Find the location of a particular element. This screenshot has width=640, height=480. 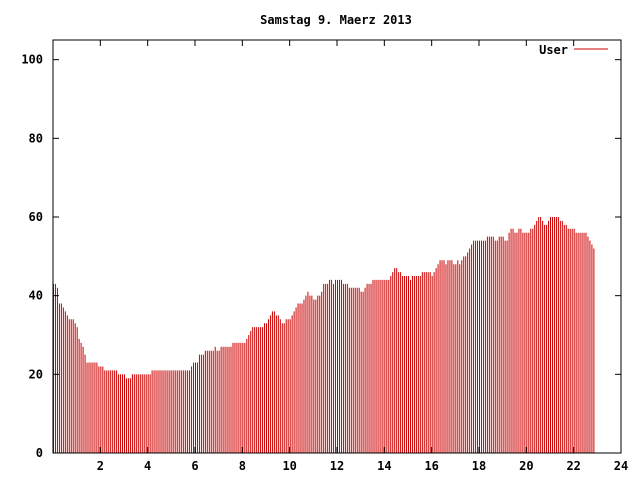

x-tick-label: 20 is located at coordinates (526, 466).